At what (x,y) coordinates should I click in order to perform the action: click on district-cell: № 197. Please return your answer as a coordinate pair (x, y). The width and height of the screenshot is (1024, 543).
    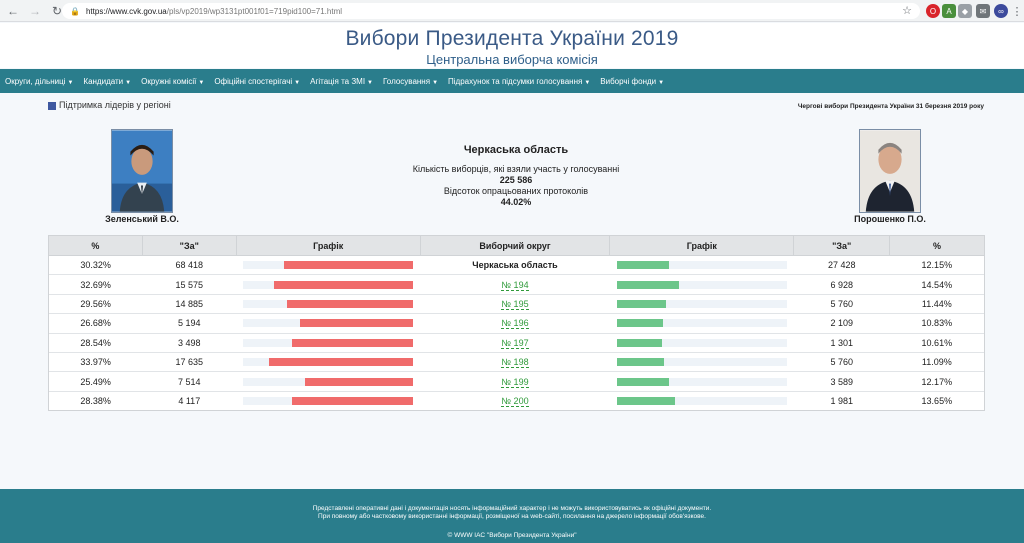
    Looking at the image, I should click on (515, 342).